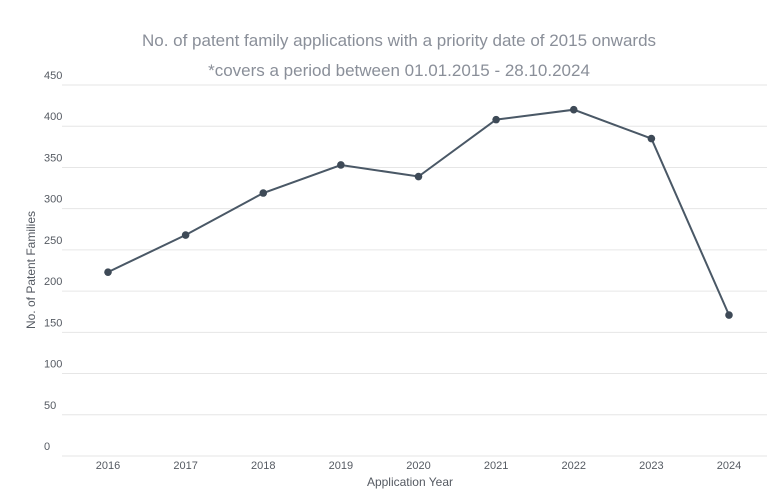  What do you see at coordinates (53, 76) in the screenshot?
I see `y-tick-label: 450` at bounding box center [53, 76].